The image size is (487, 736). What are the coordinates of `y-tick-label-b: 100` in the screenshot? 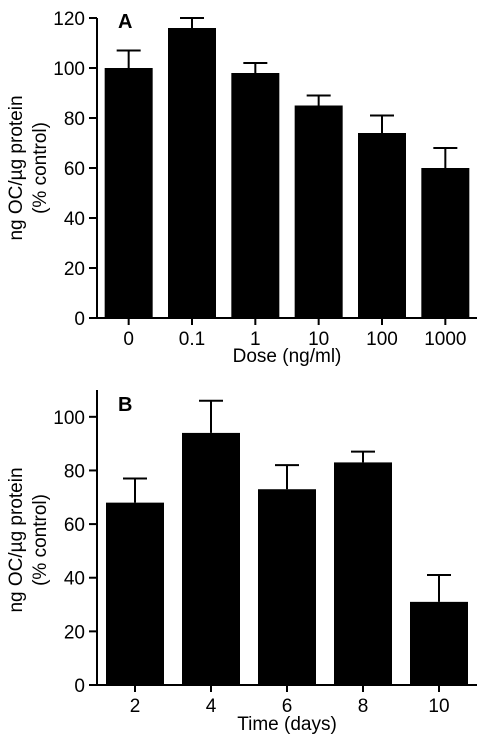 It's located at (69, 418).